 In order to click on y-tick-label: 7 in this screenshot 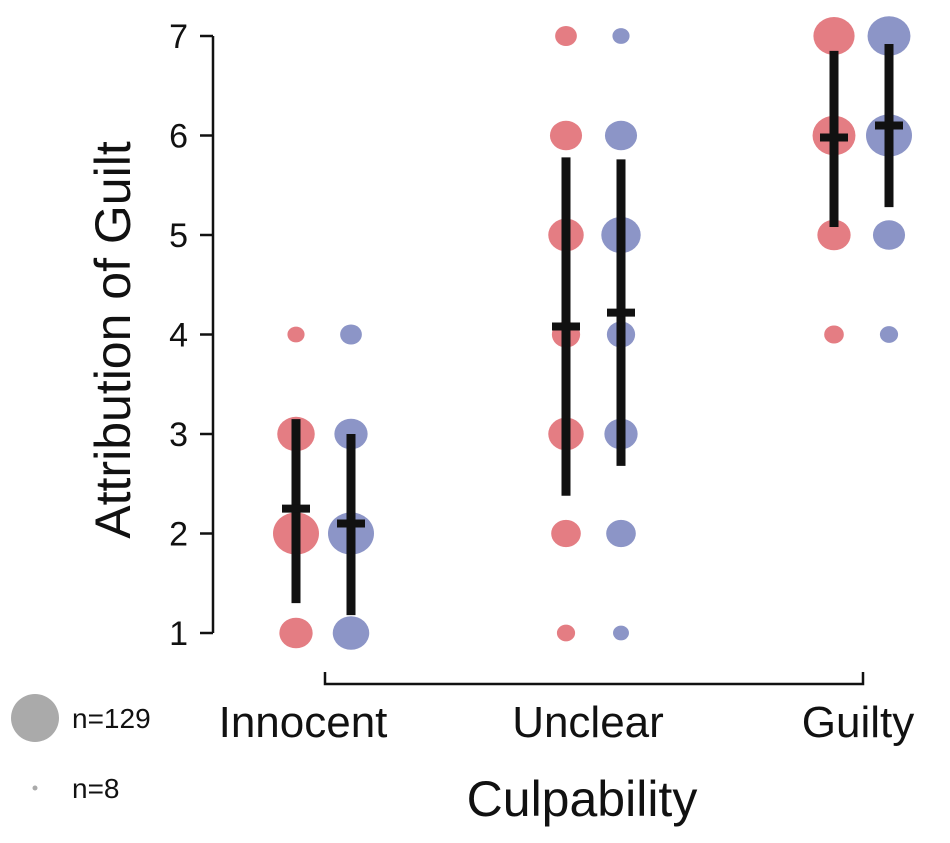, I will do `click(178, 37)`.